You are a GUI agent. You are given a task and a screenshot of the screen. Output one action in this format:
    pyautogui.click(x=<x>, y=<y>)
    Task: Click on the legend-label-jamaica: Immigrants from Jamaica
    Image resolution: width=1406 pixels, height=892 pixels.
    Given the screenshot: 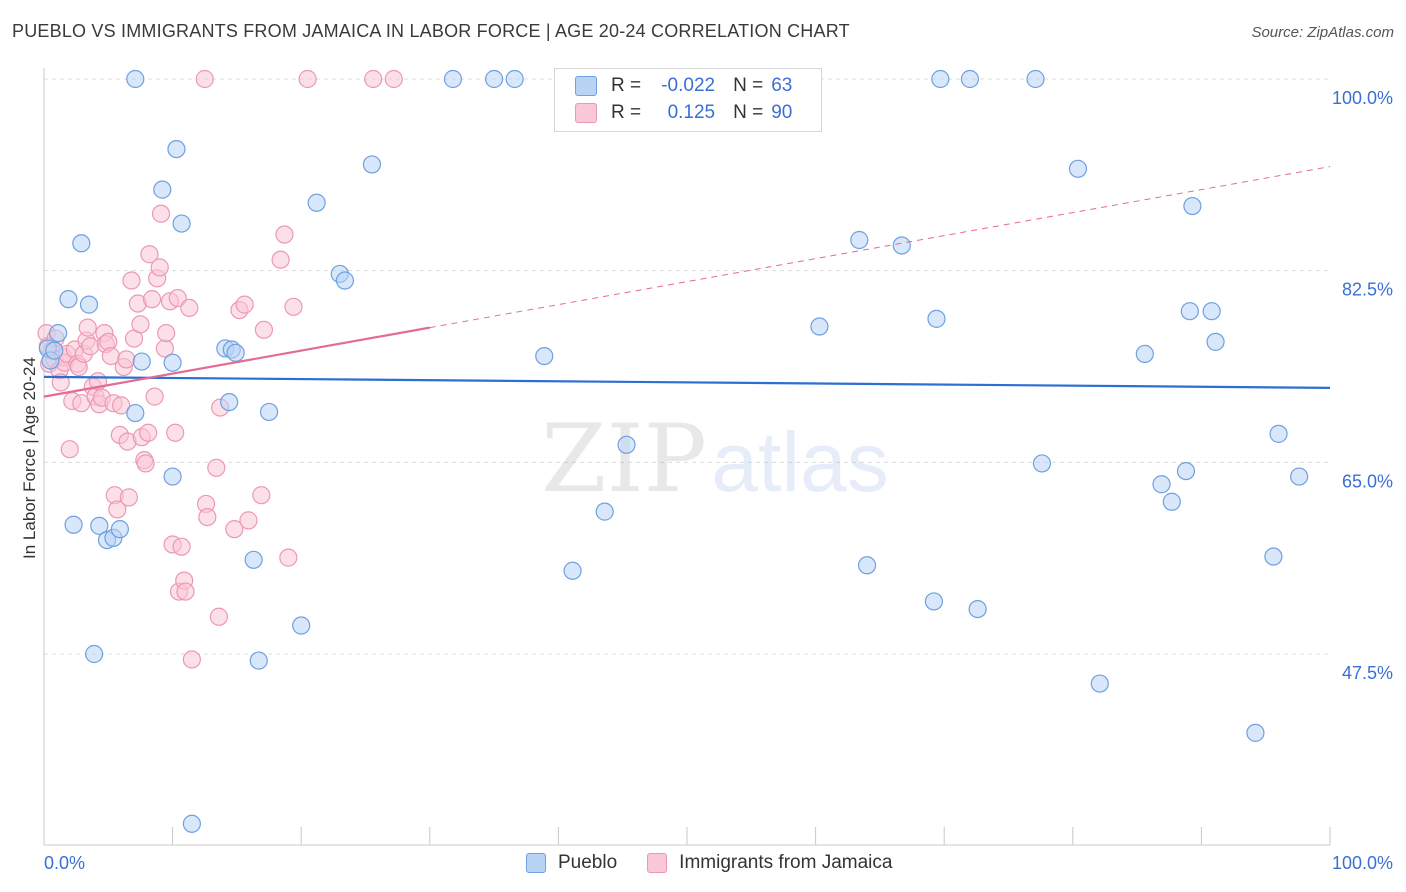 What is the action you would take?
    pyautogui.click(x=786, y=862)
    